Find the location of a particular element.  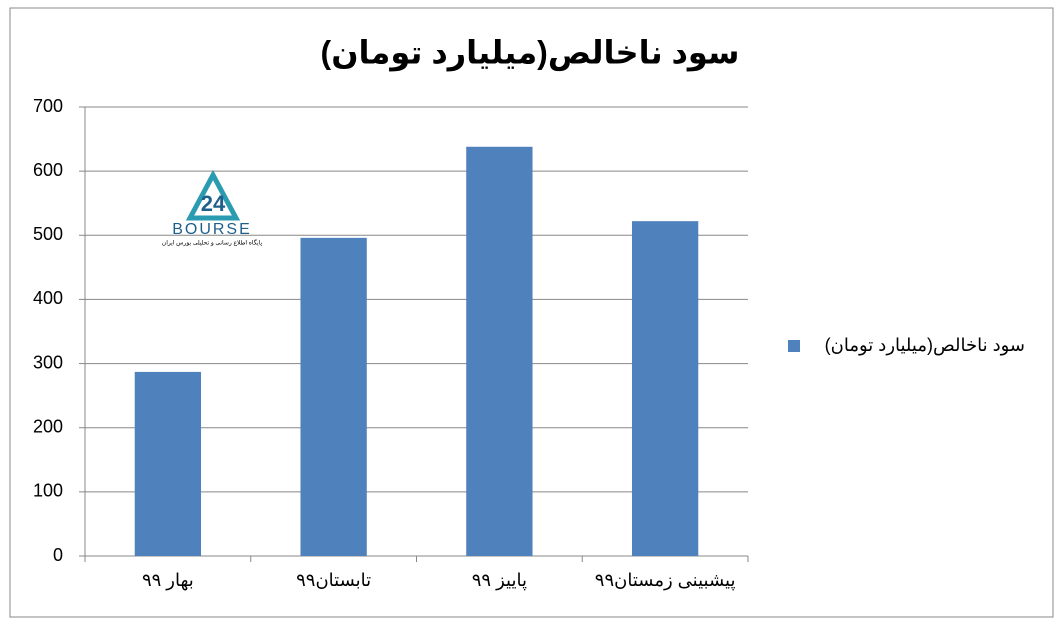

legend-swatch is located at coordinates (794, 346).